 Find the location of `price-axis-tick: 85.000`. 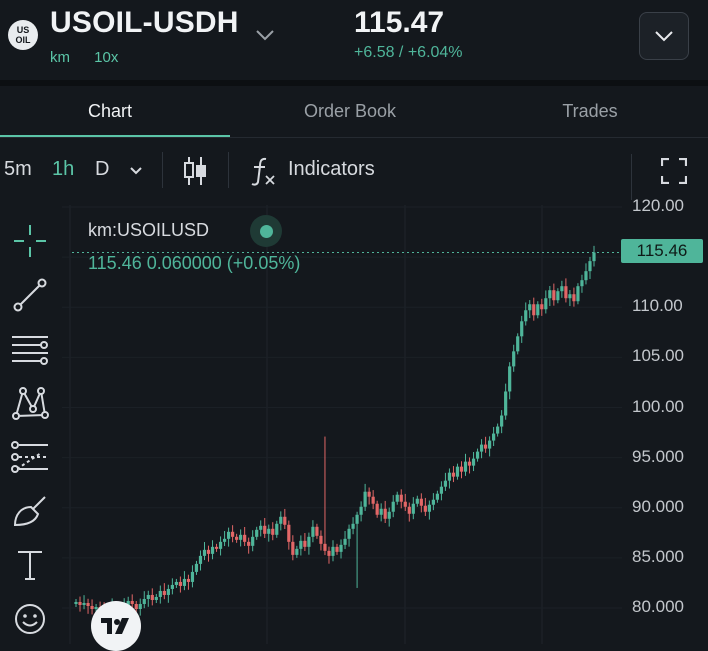

price-axis-tick: 85.000 is located at coordinates (658, 556).